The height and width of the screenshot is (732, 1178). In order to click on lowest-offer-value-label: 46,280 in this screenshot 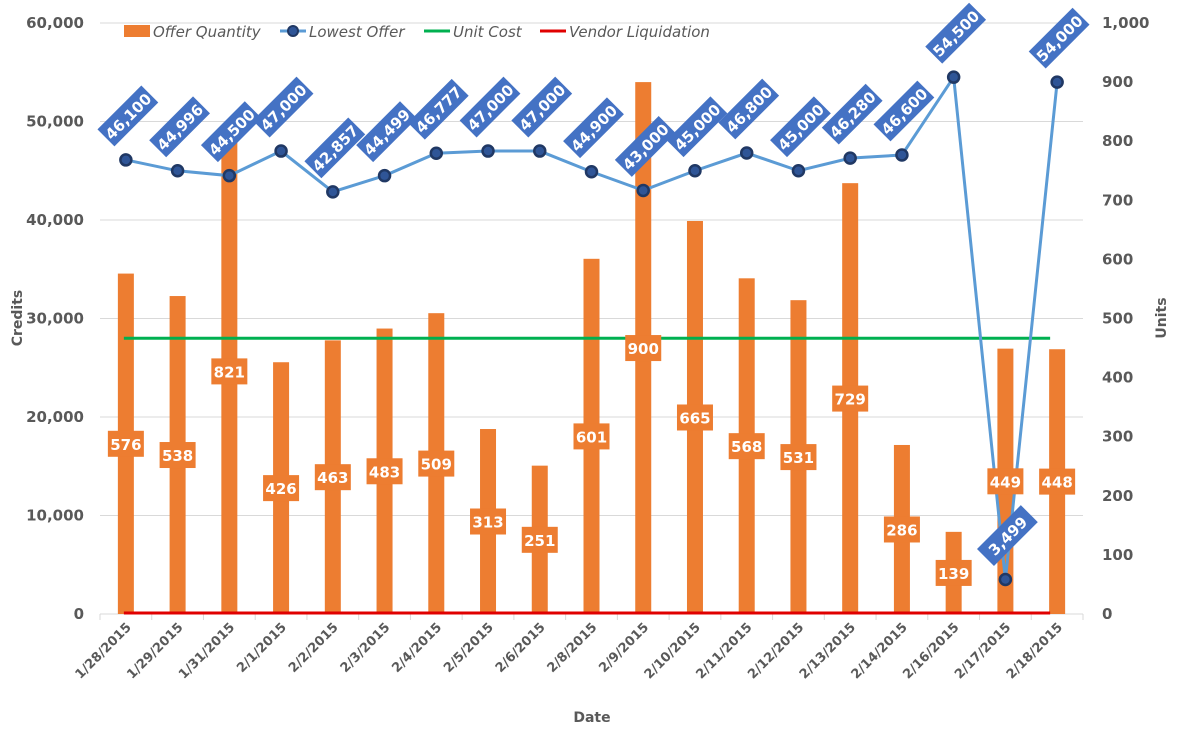, I will do `click(852, 114)`.